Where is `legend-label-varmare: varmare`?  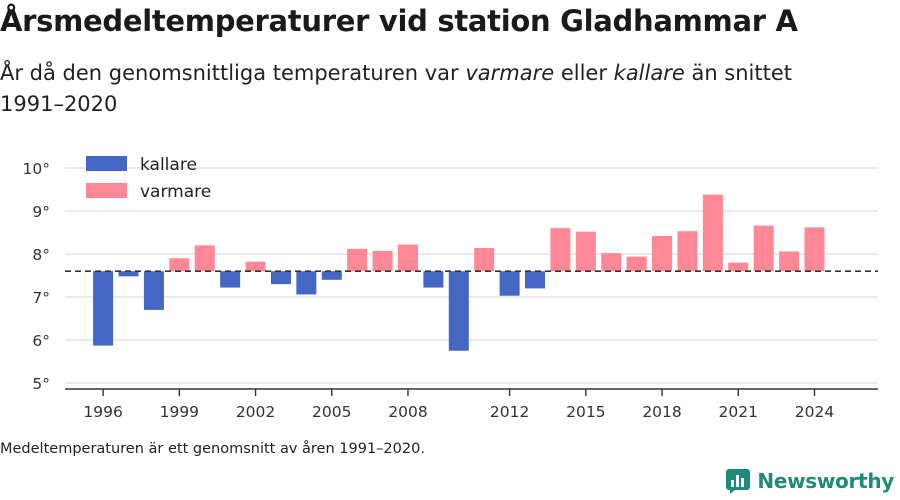 legend-label-varmare: varmare is located at coordinates (175, 192).